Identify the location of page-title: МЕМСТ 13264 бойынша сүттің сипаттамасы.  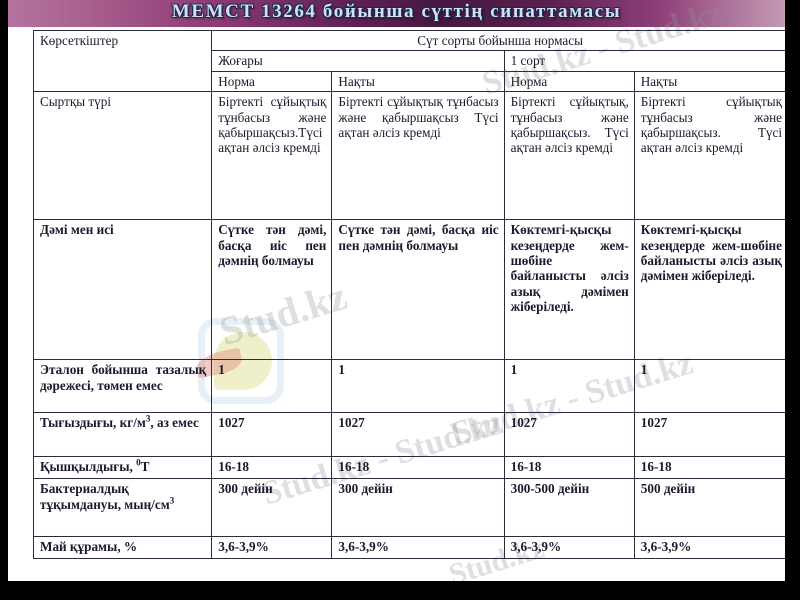
(396, 11).